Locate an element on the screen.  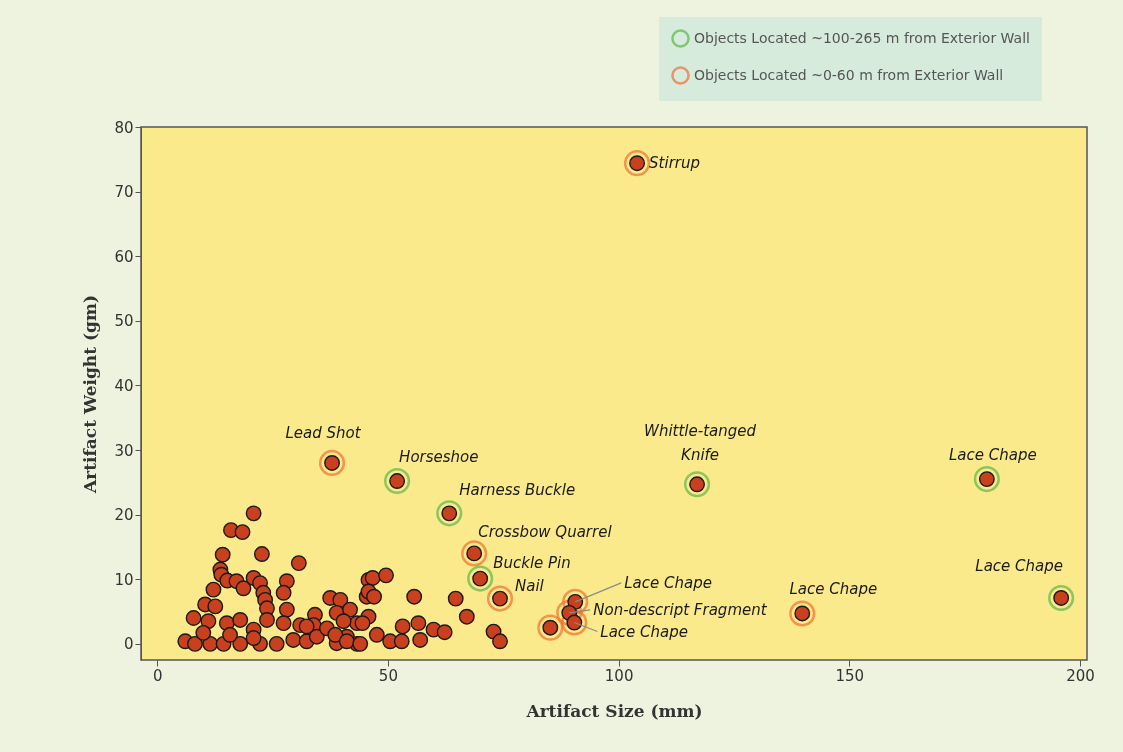
y-tick-label: 0 is located at coordinates (128, 644).